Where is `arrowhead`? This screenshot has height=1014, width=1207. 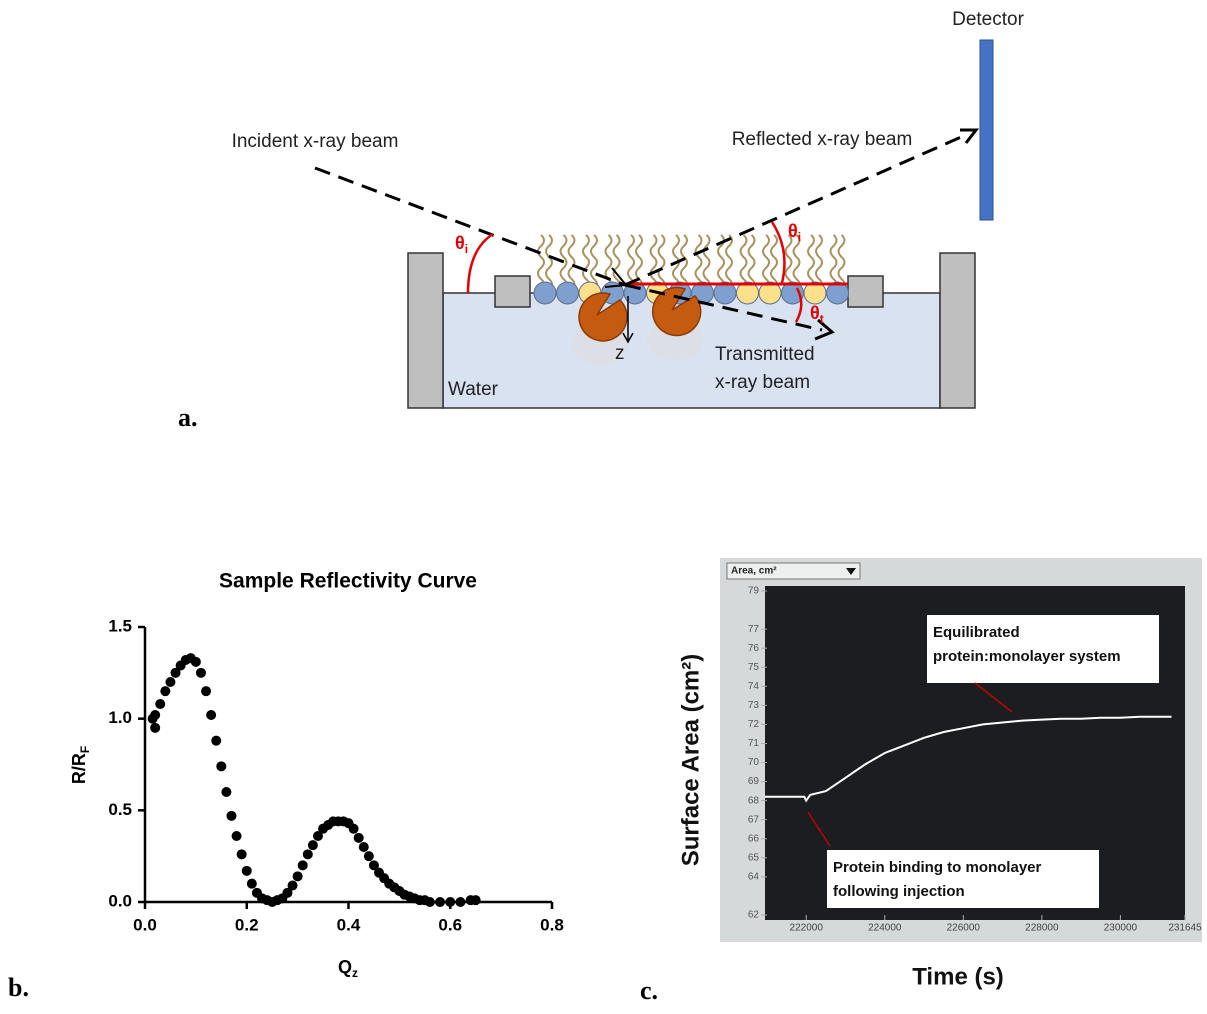
arrowhead is located at coordinates (824, 329).